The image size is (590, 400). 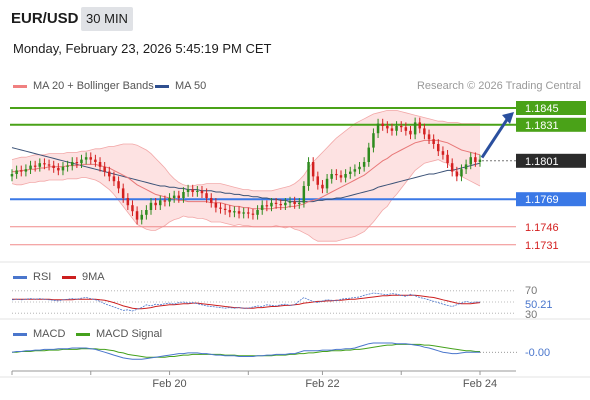 I want to click on level-label-1.1731: 1.1731, so click(x=542, y=246).